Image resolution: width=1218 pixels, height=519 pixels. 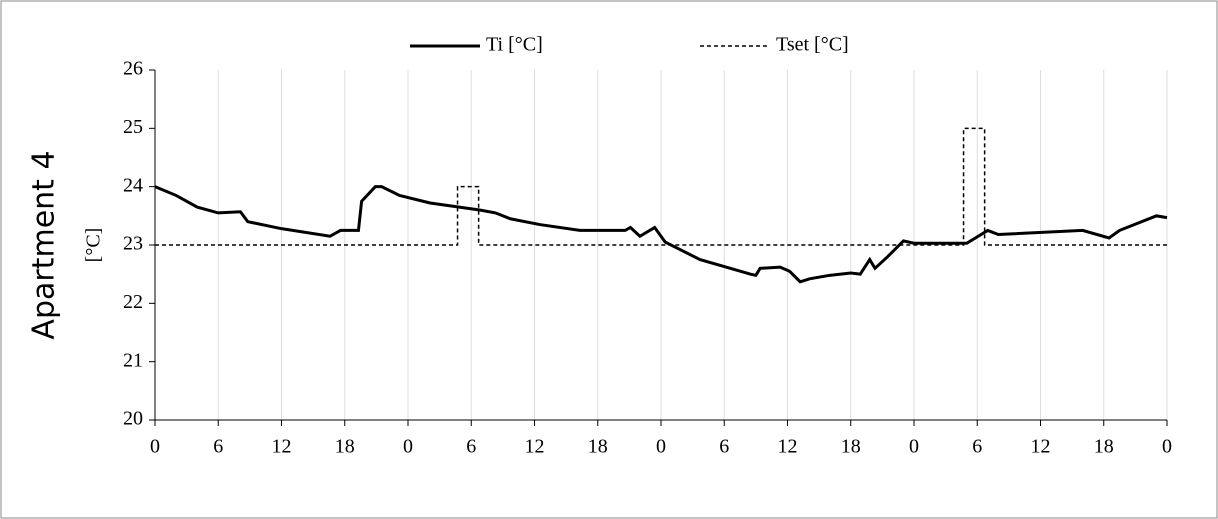 What do you see at coordinates (133, 185) in the screenshot?
I see `y-tick-label: 24` at bounding box center [133, 185].